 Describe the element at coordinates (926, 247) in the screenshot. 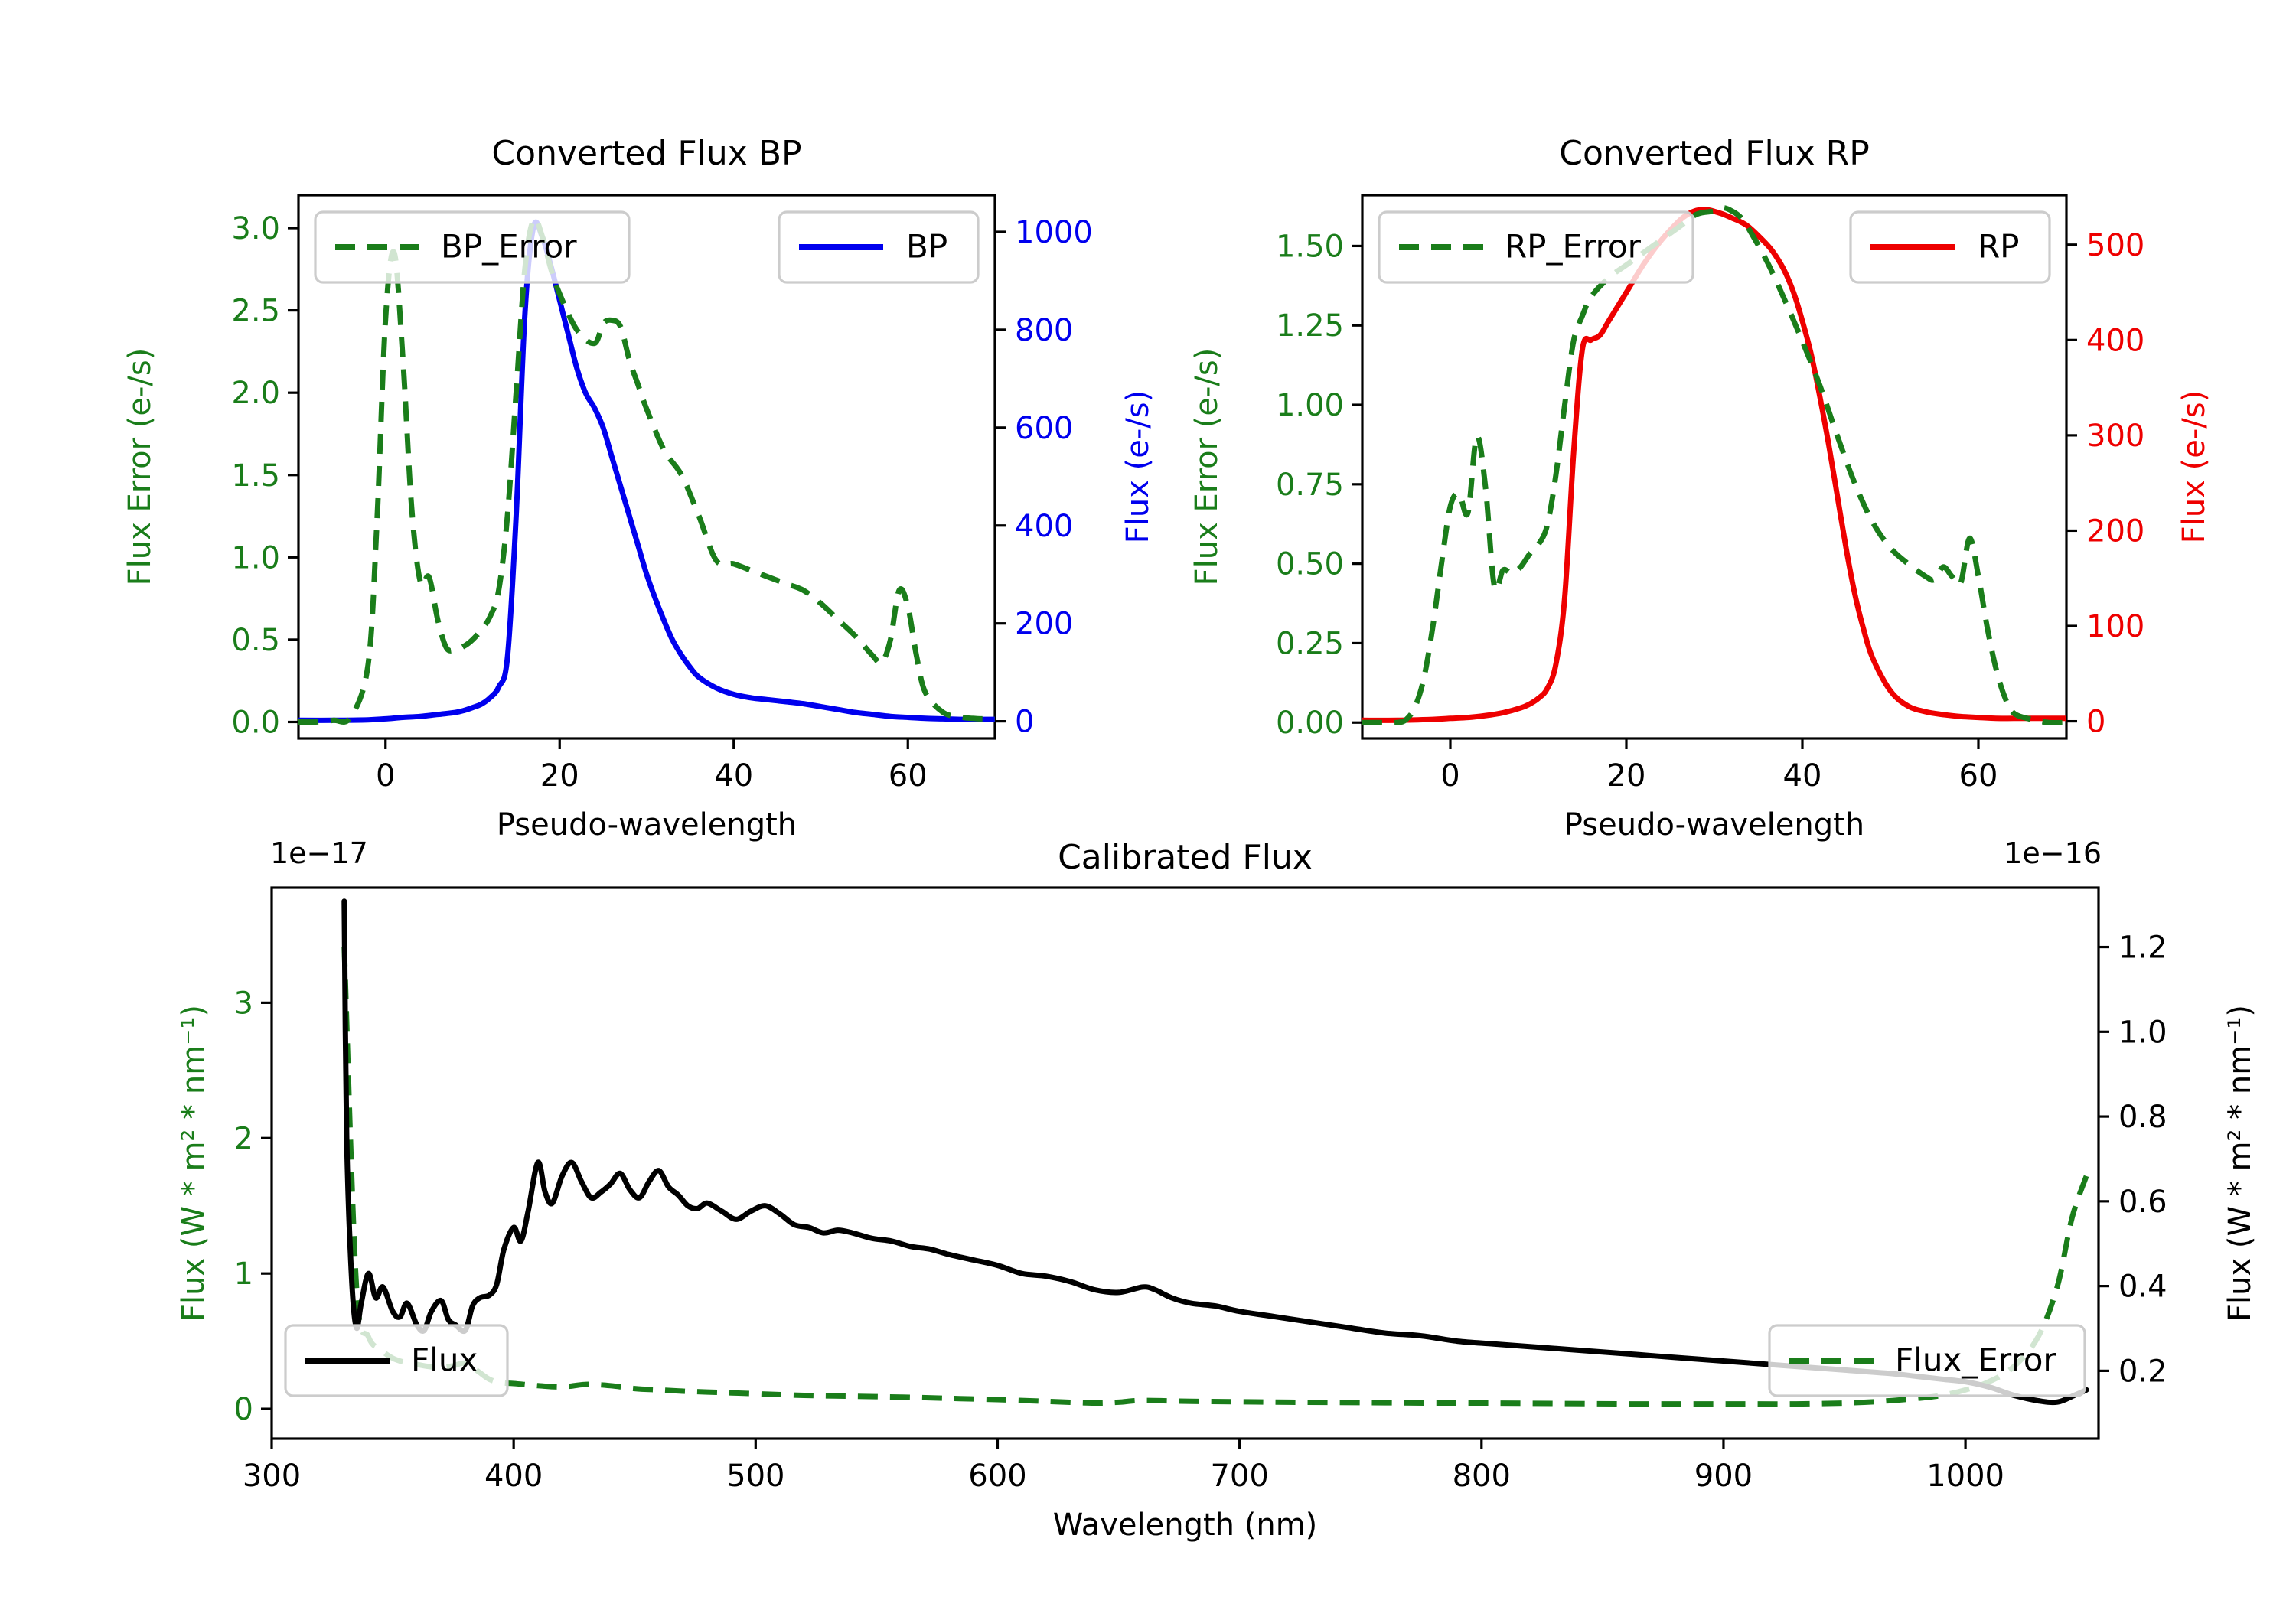

I see `legend-label-bp-flux: BP` at that location.